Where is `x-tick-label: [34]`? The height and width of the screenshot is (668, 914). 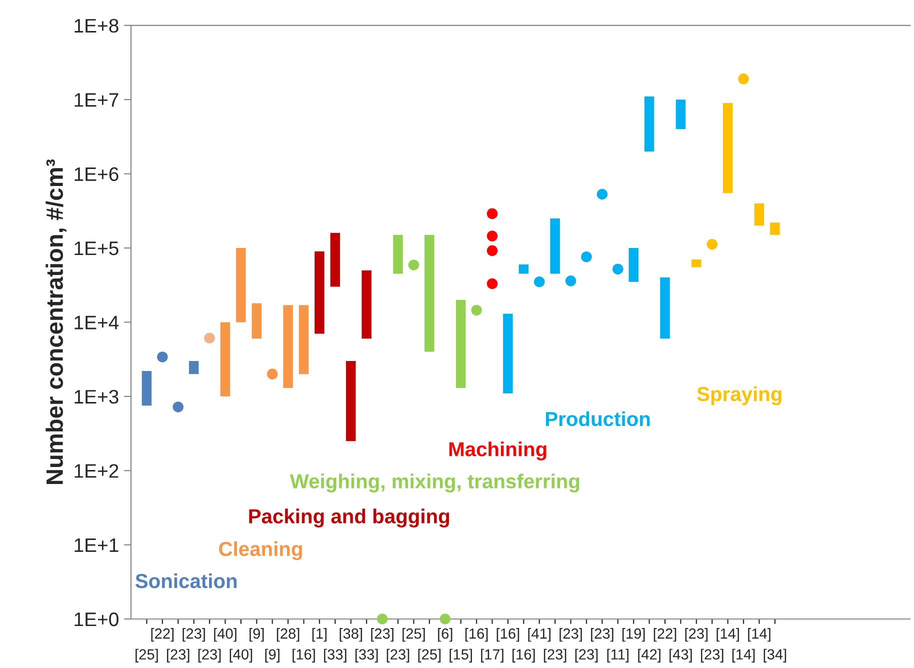 x-tick-label: [34] is located at coordinates (775, 655).